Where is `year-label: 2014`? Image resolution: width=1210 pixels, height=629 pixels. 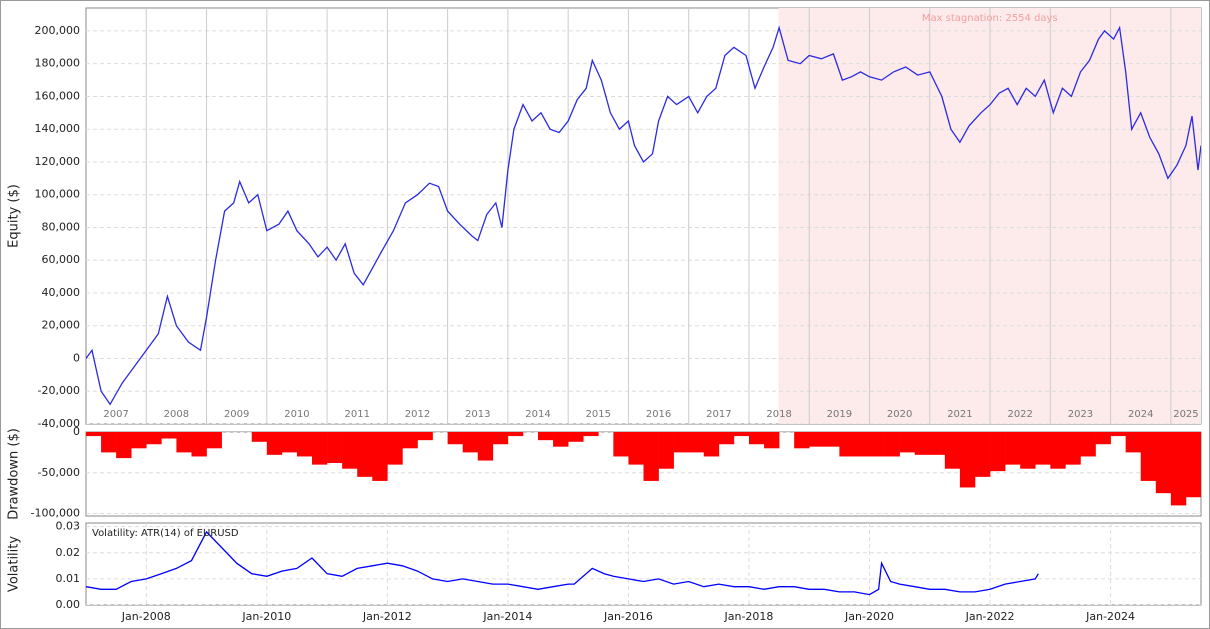
year-label: 2014 is located at coordinates (537, 414).